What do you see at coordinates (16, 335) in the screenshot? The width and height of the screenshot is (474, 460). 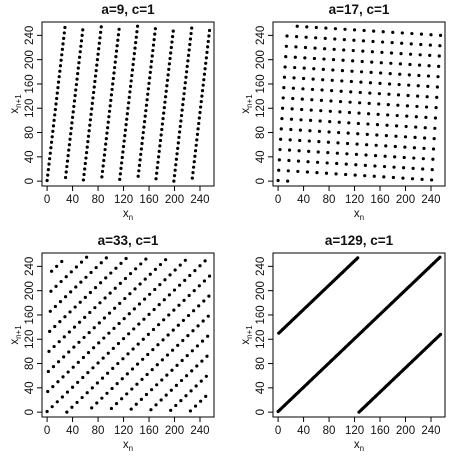 I see `y-axis-label: xn+1` at bounding box center [16, 335].